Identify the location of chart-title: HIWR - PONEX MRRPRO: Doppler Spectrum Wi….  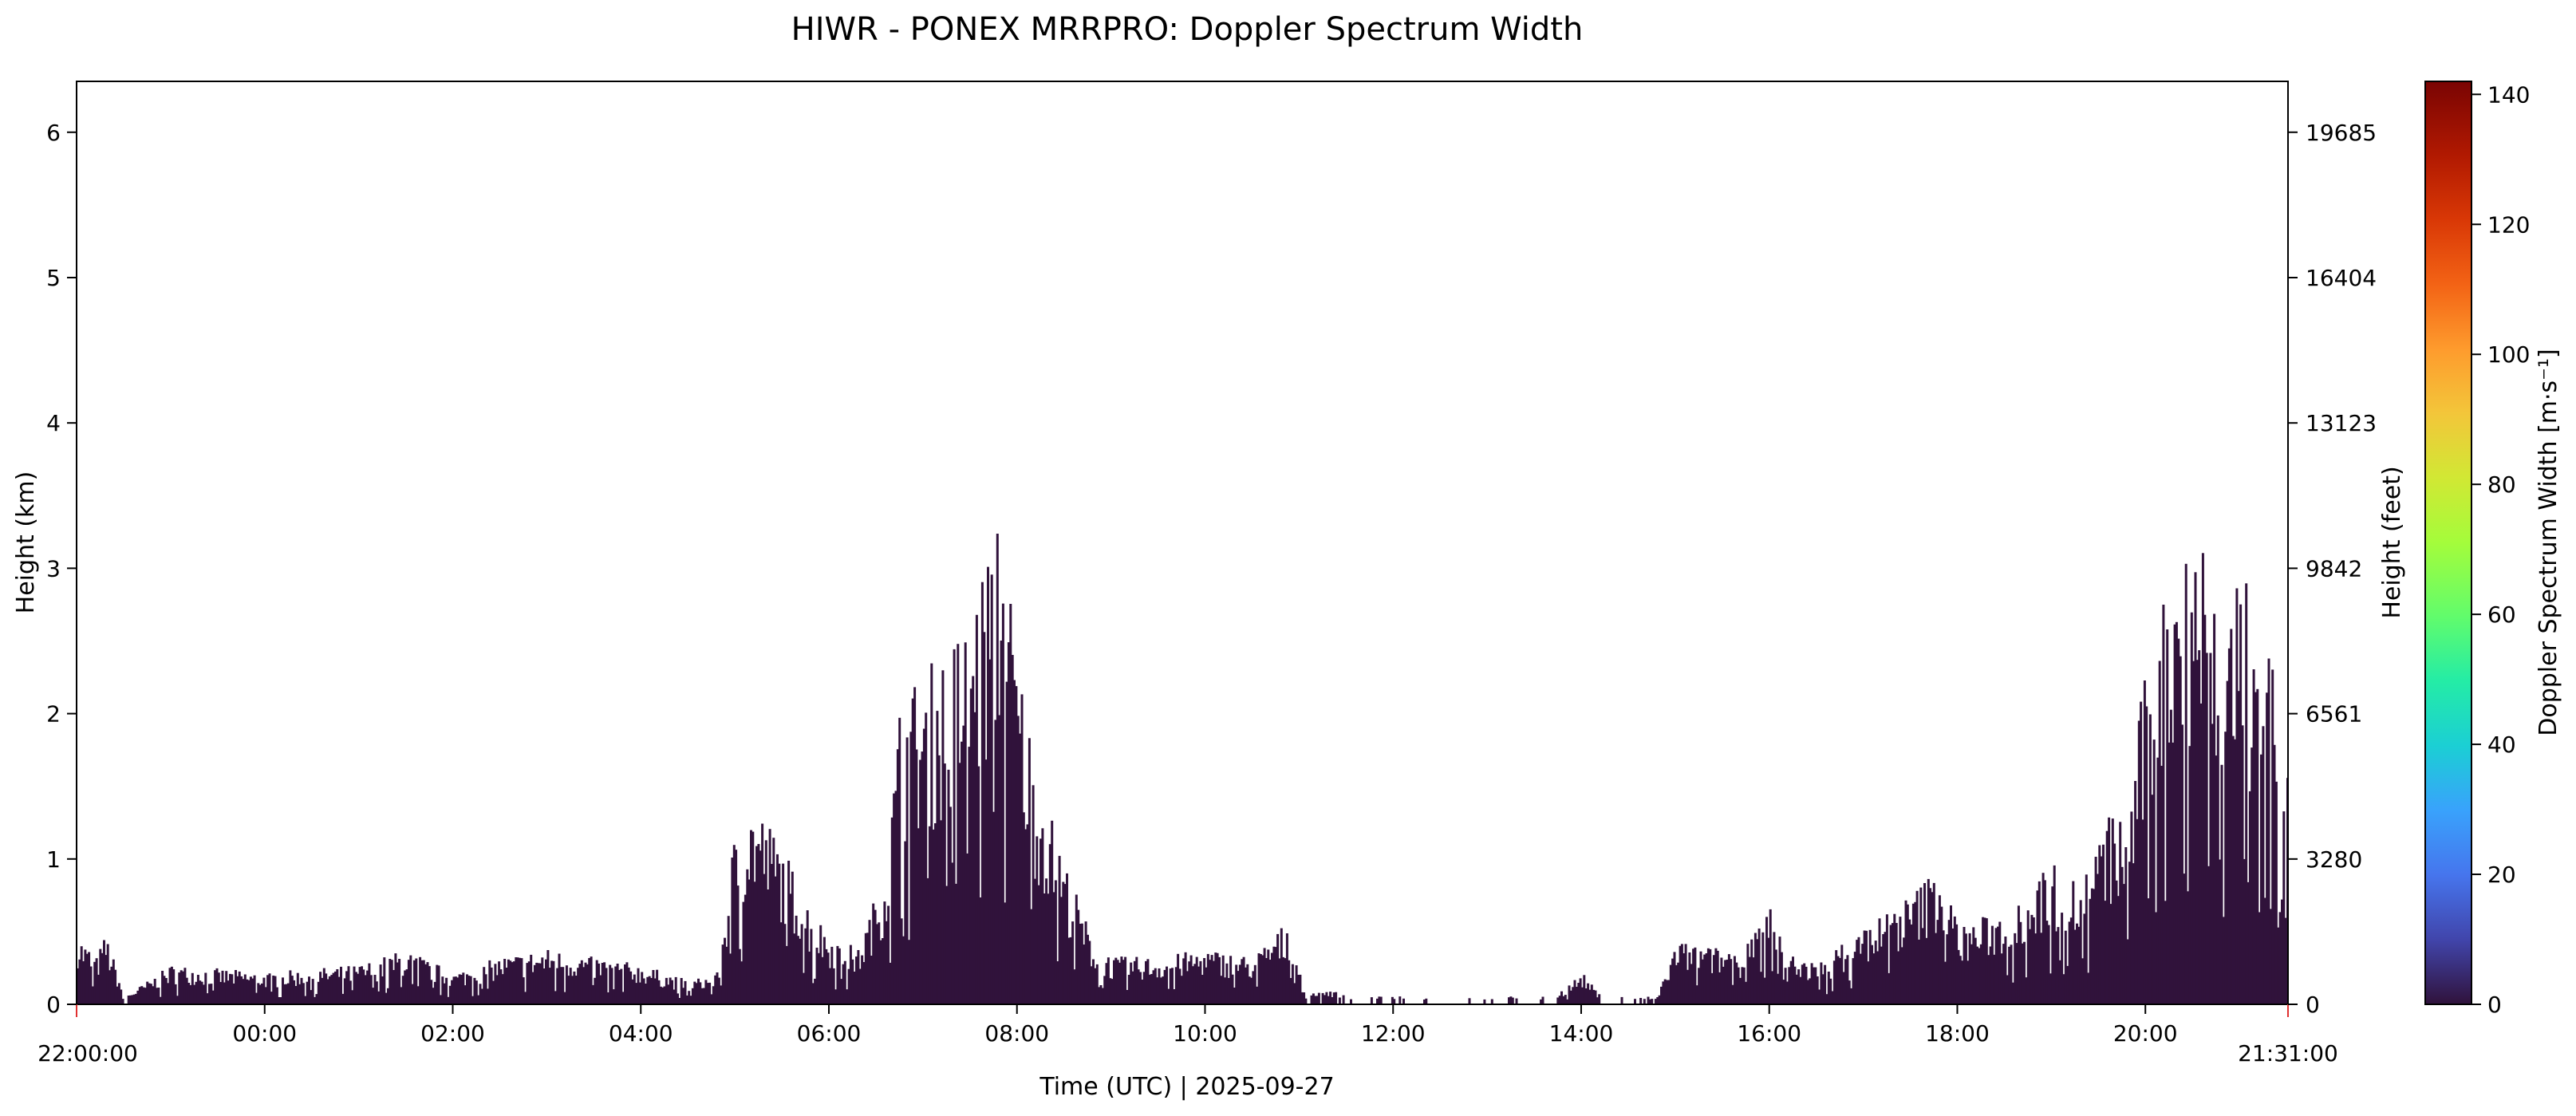
(1188, 29).